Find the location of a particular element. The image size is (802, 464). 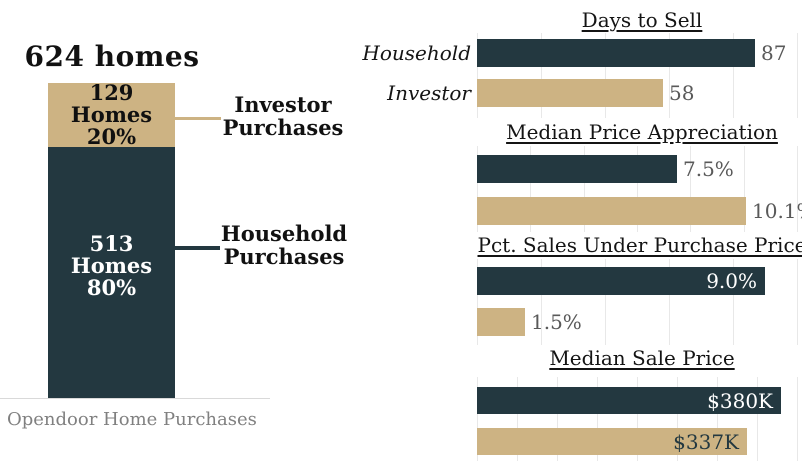

chart-title-median-price-appreciation: Median Price Appreciation is located at coordinates (639, 132).